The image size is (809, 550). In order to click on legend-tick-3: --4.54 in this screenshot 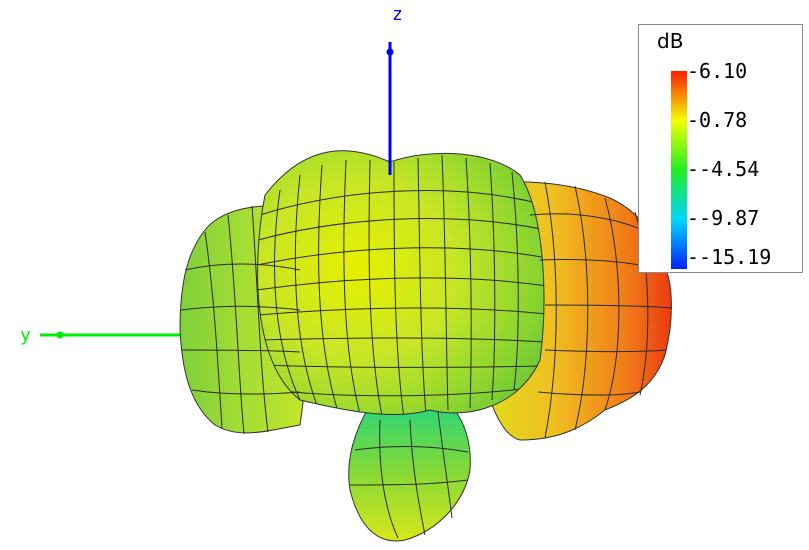, I will do `click(723, 169)`.